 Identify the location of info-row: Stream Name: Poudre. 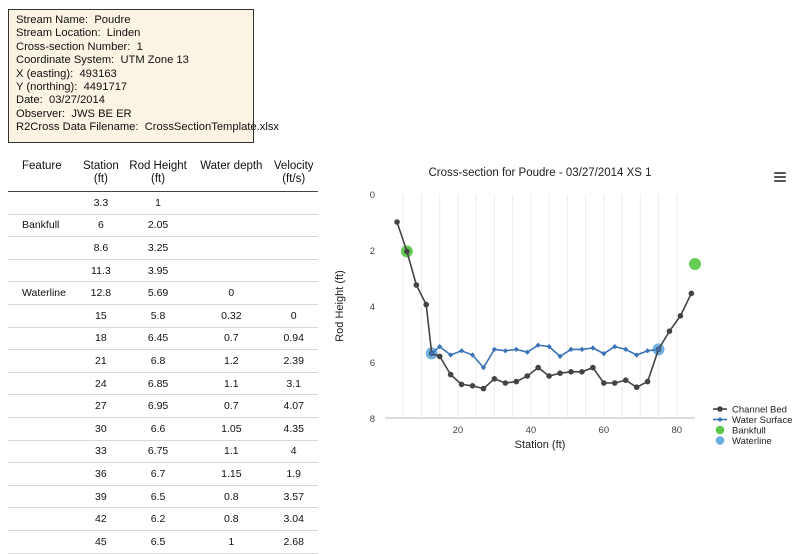
(131, 20).